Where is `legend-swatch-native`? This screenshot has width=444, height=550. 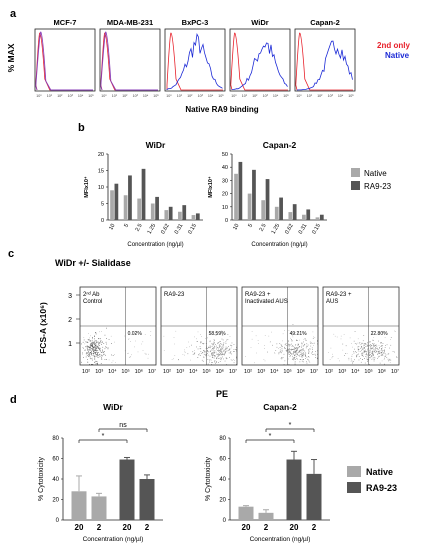 legend-swatch-native is located at coordinates (355, 172).